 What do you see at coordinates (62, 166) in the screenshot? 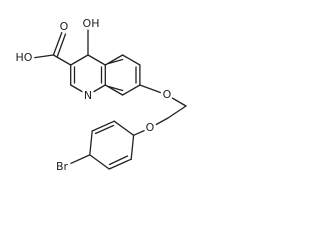
I see `atom-label: Br` at bounding box center [62, 166].